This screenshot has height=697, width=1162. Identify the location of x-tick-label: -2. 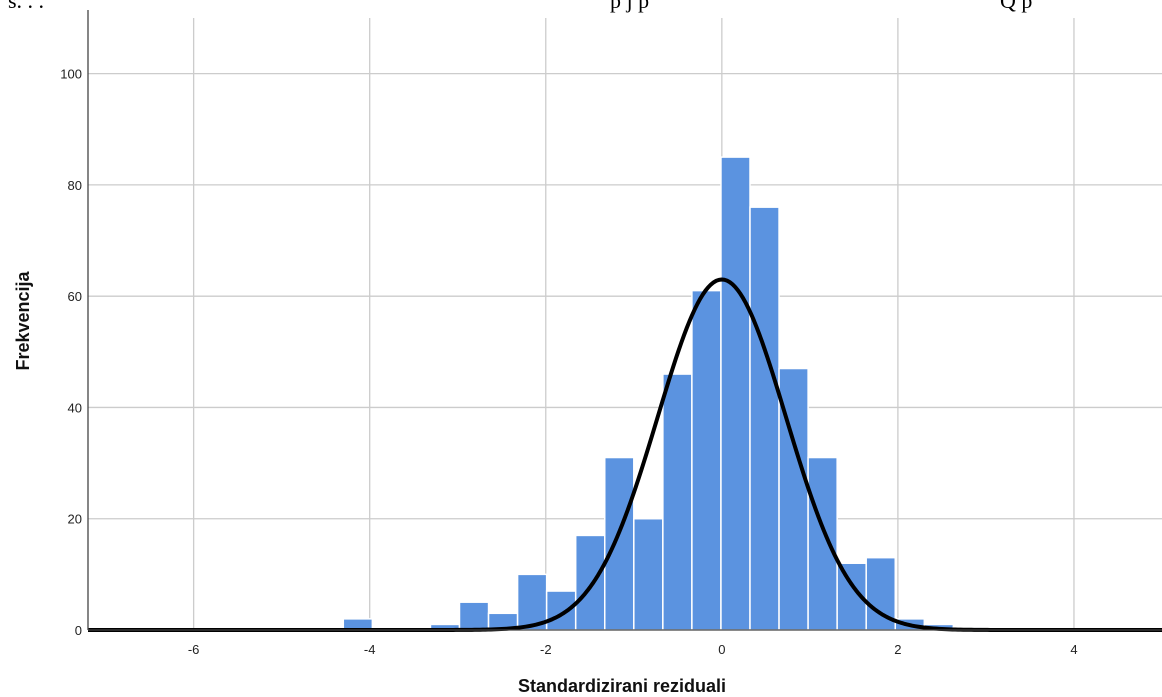
(546, 649).